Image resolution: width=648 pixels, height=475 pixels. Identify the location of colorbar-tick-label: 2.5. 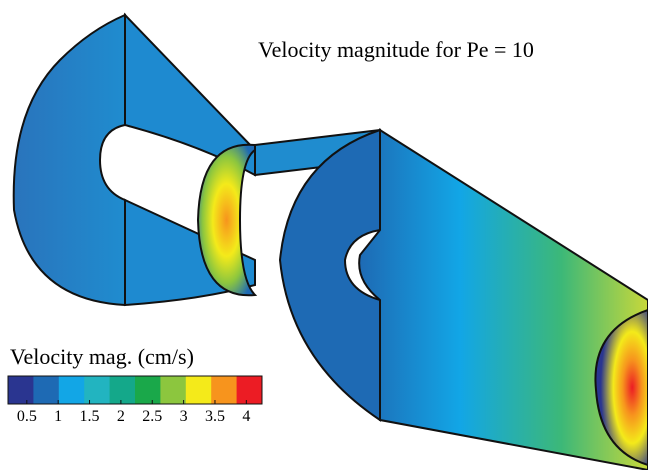
(152, 416).